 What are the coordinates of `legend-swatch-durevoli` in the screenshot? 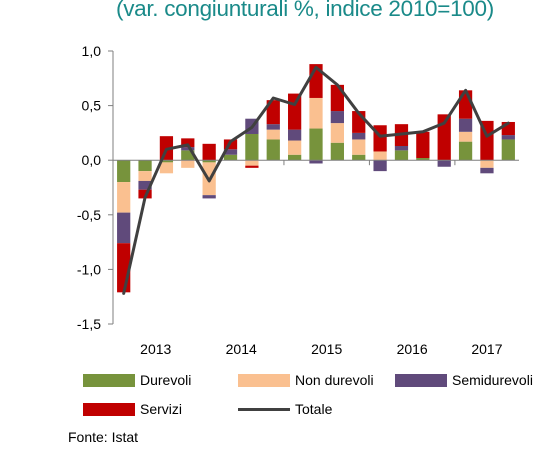 It's located at (109, 380).